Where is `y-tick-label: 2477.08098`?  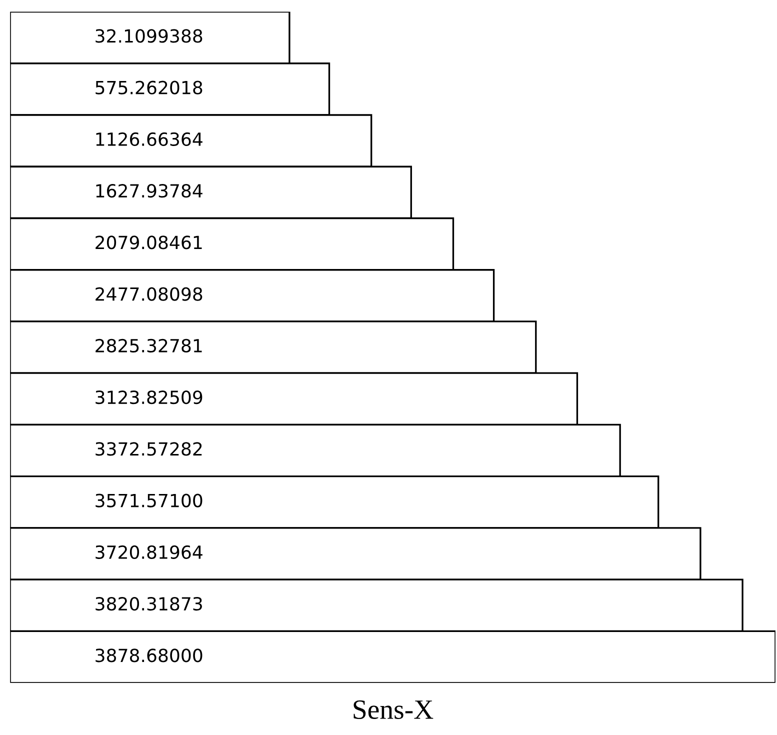
y-tick-label: 2477.08098 is located at coordinates (149, 294).